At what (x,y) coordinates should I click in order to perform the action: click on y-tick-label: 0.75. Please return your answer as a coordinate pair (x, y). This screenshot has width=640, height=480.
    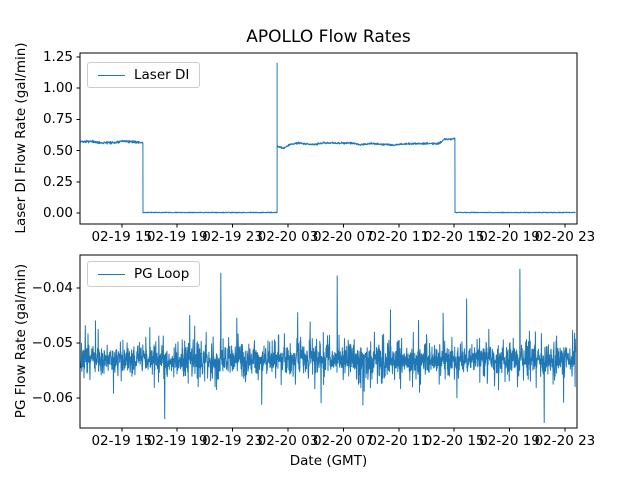
    Looking at the image, I should click on (57, 119).